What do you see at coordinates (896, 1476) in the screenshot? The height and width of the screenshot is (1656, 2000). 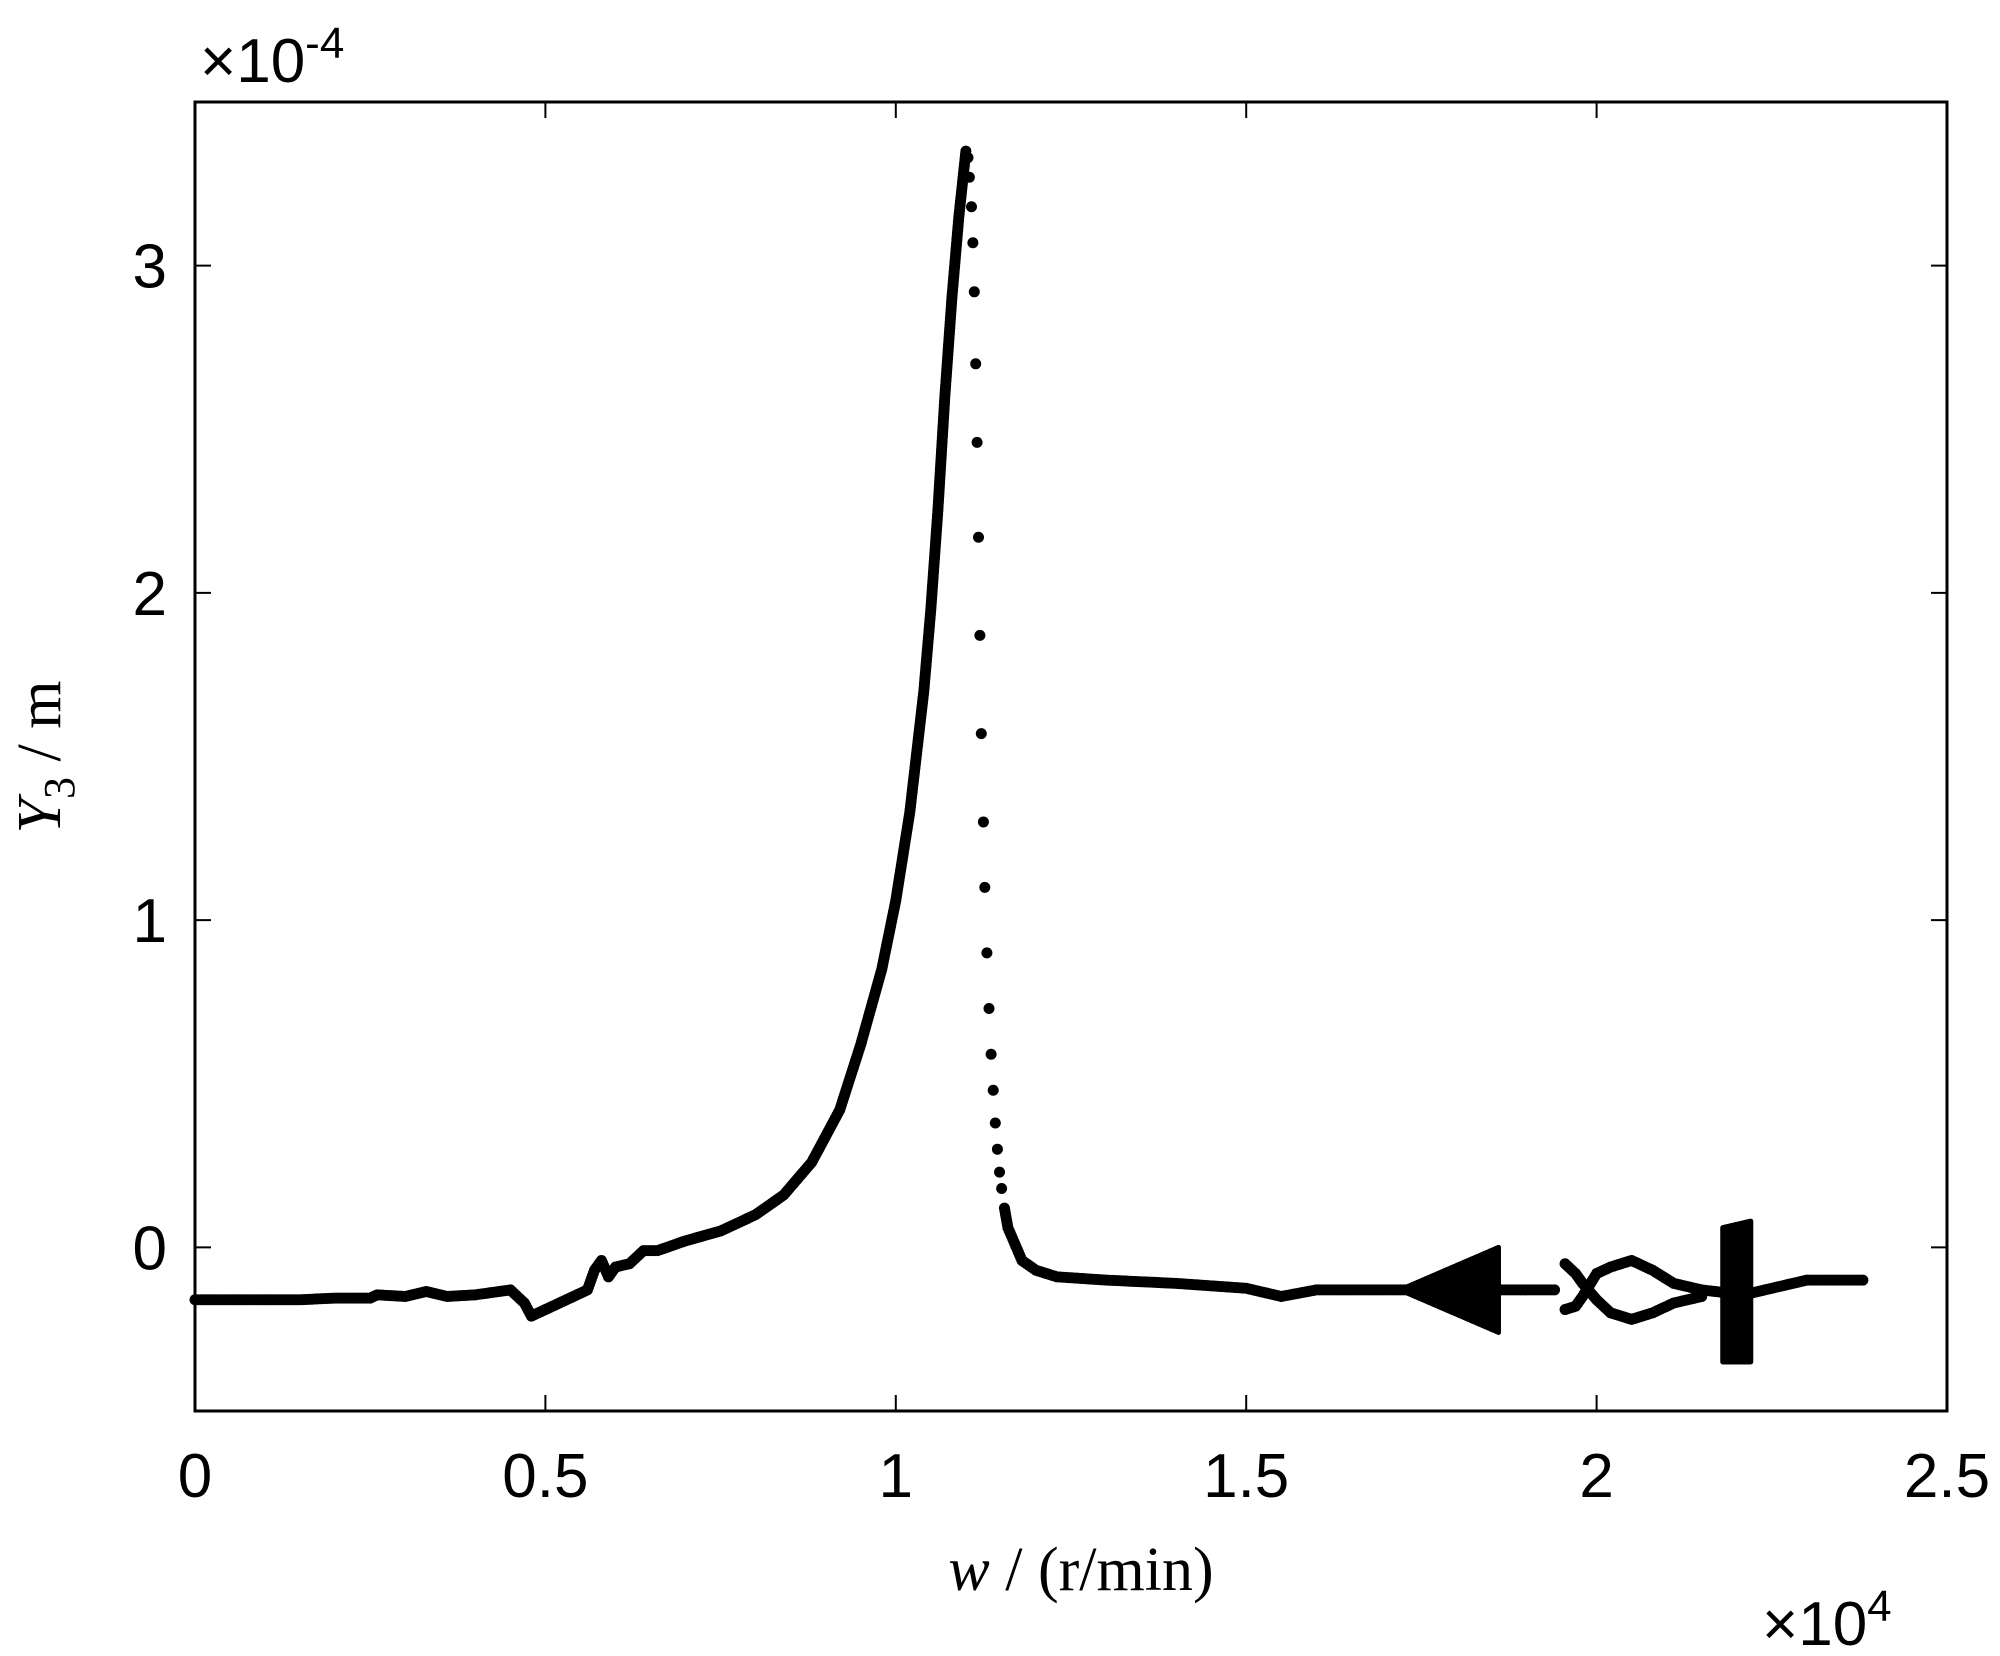 I see `x-tick-label: 1` at bounding box center [896, 1476].